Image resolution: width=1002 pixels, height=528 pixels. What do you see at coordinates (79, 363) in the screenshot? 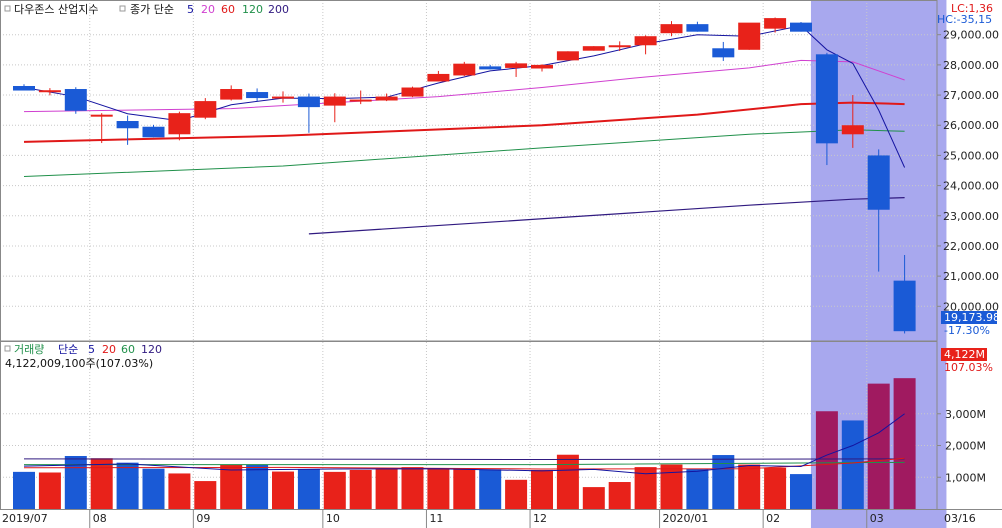
I see `volume-info-label: 4,122,009,100주(107.03%)` at bounding box center [79, 363].